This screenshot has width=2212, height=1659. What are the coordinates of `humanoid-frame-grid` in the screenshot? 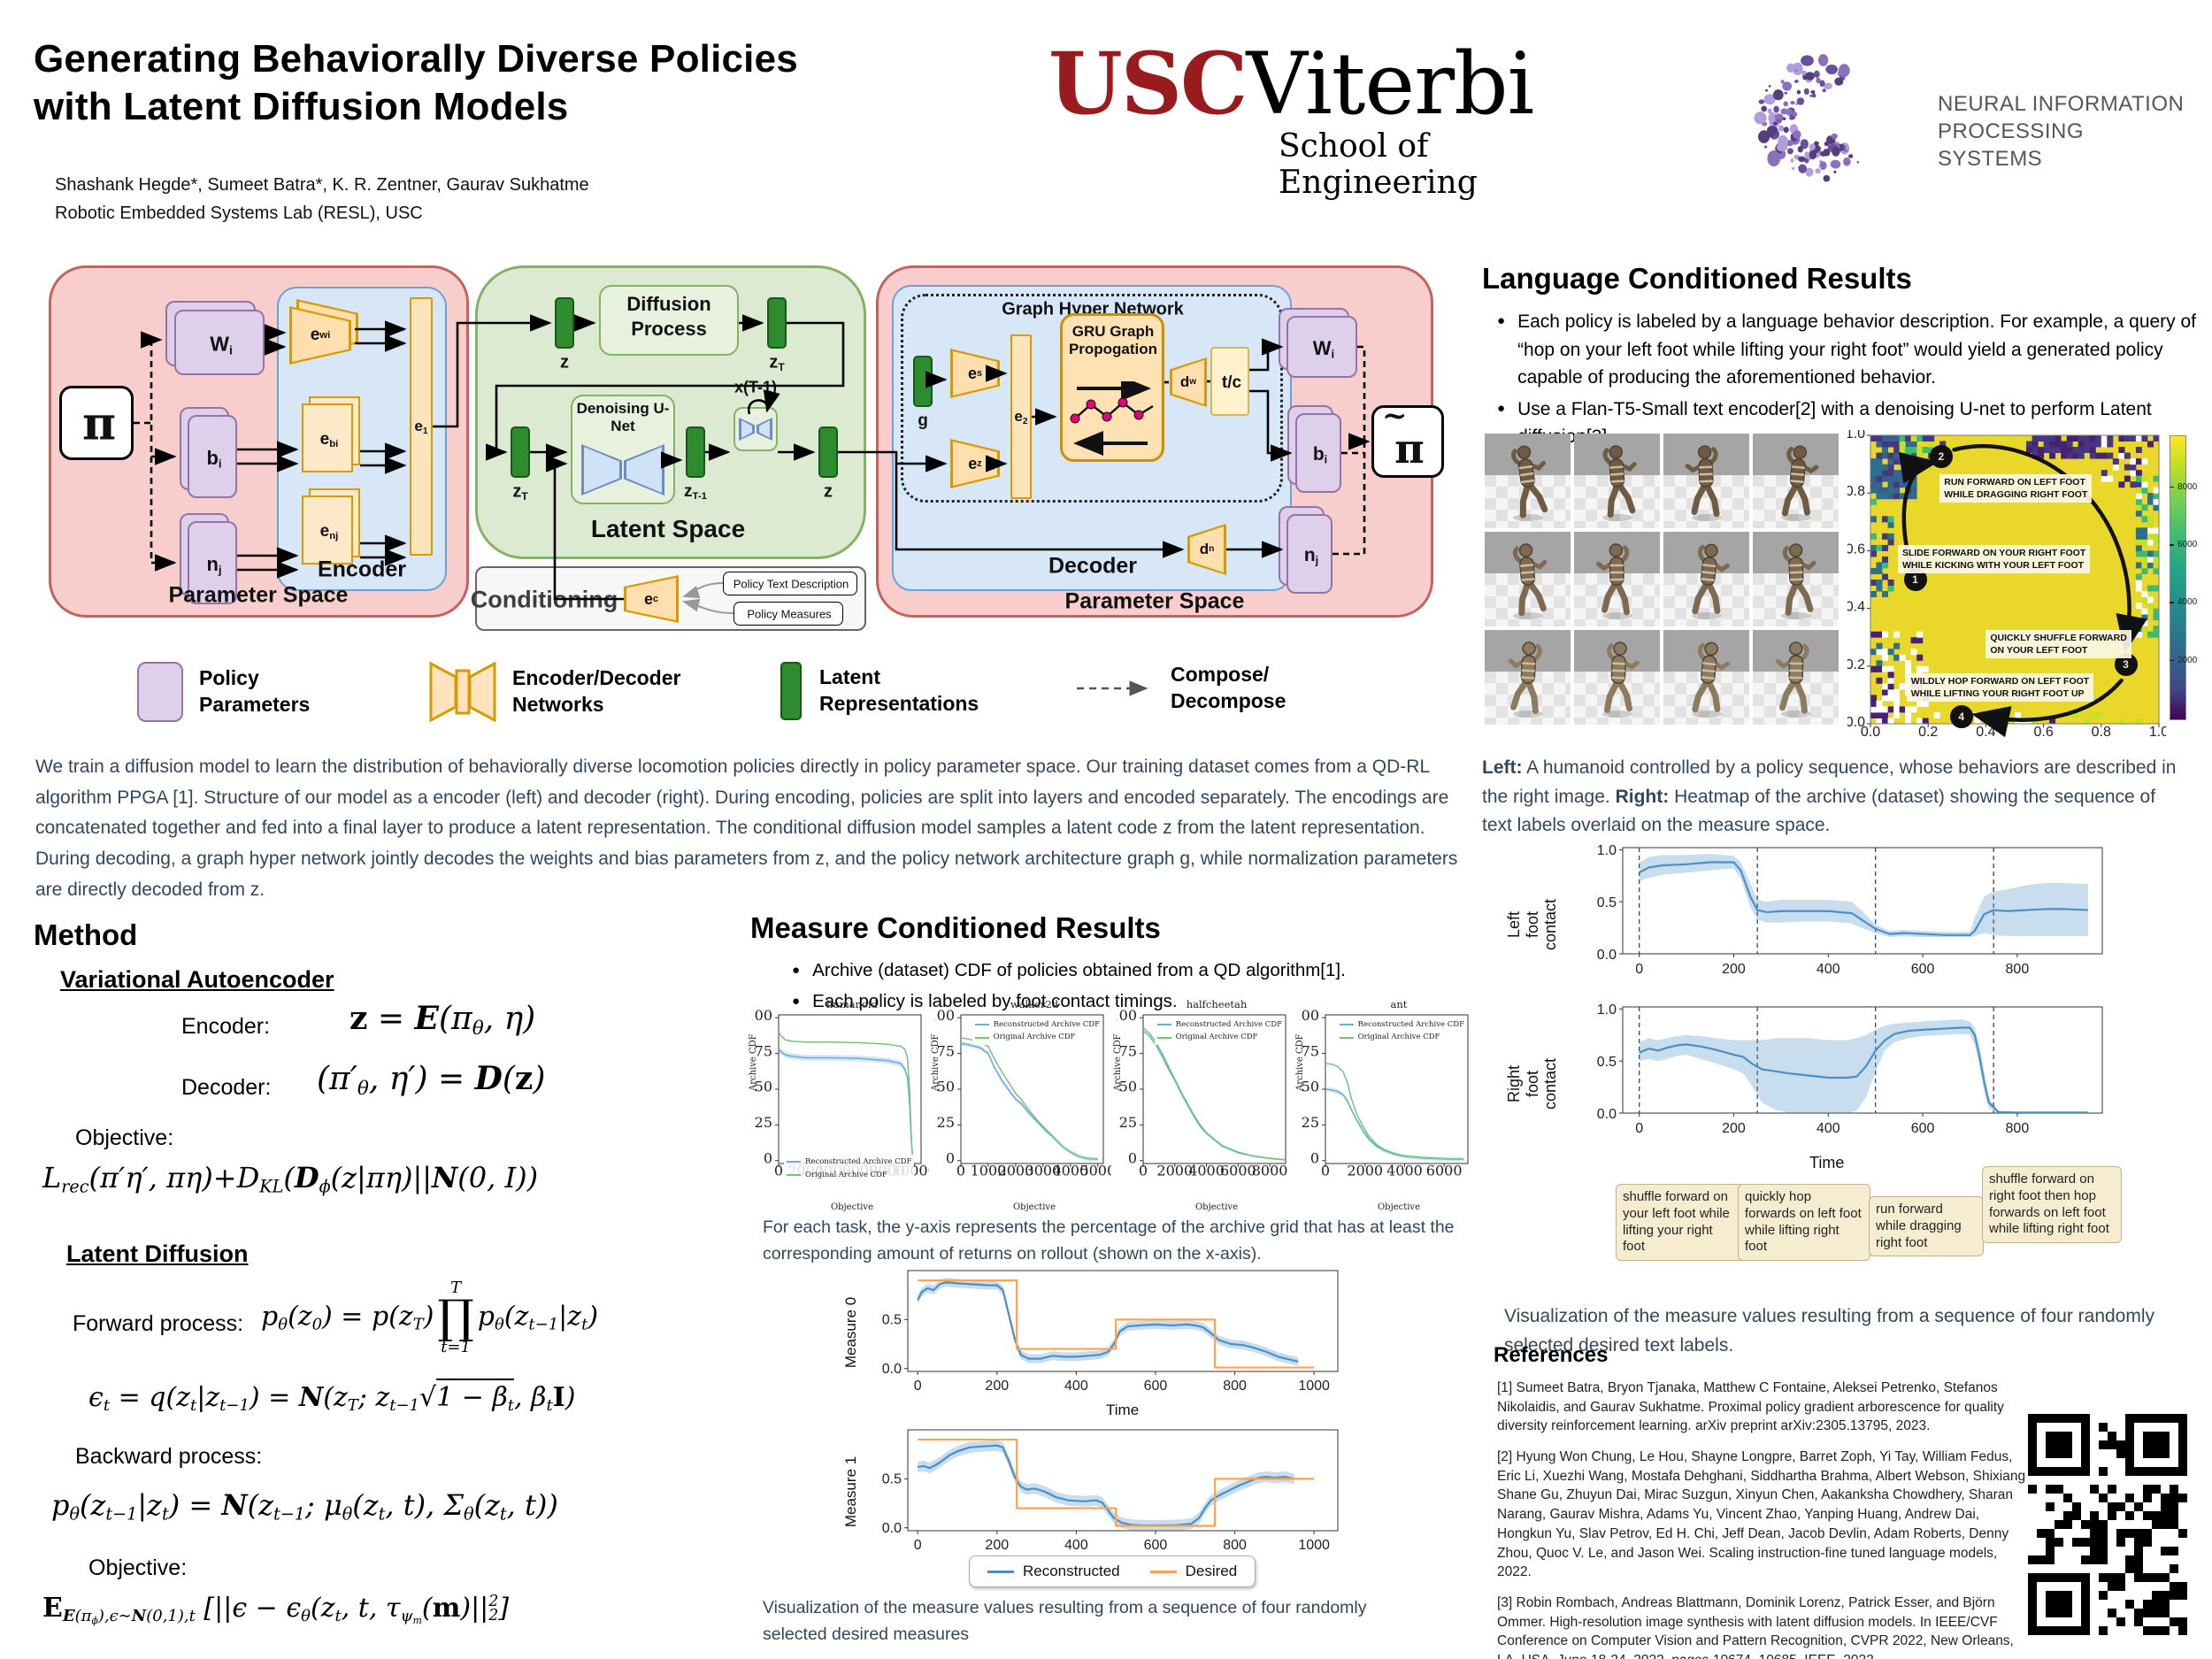 It's located at (1663, 580).